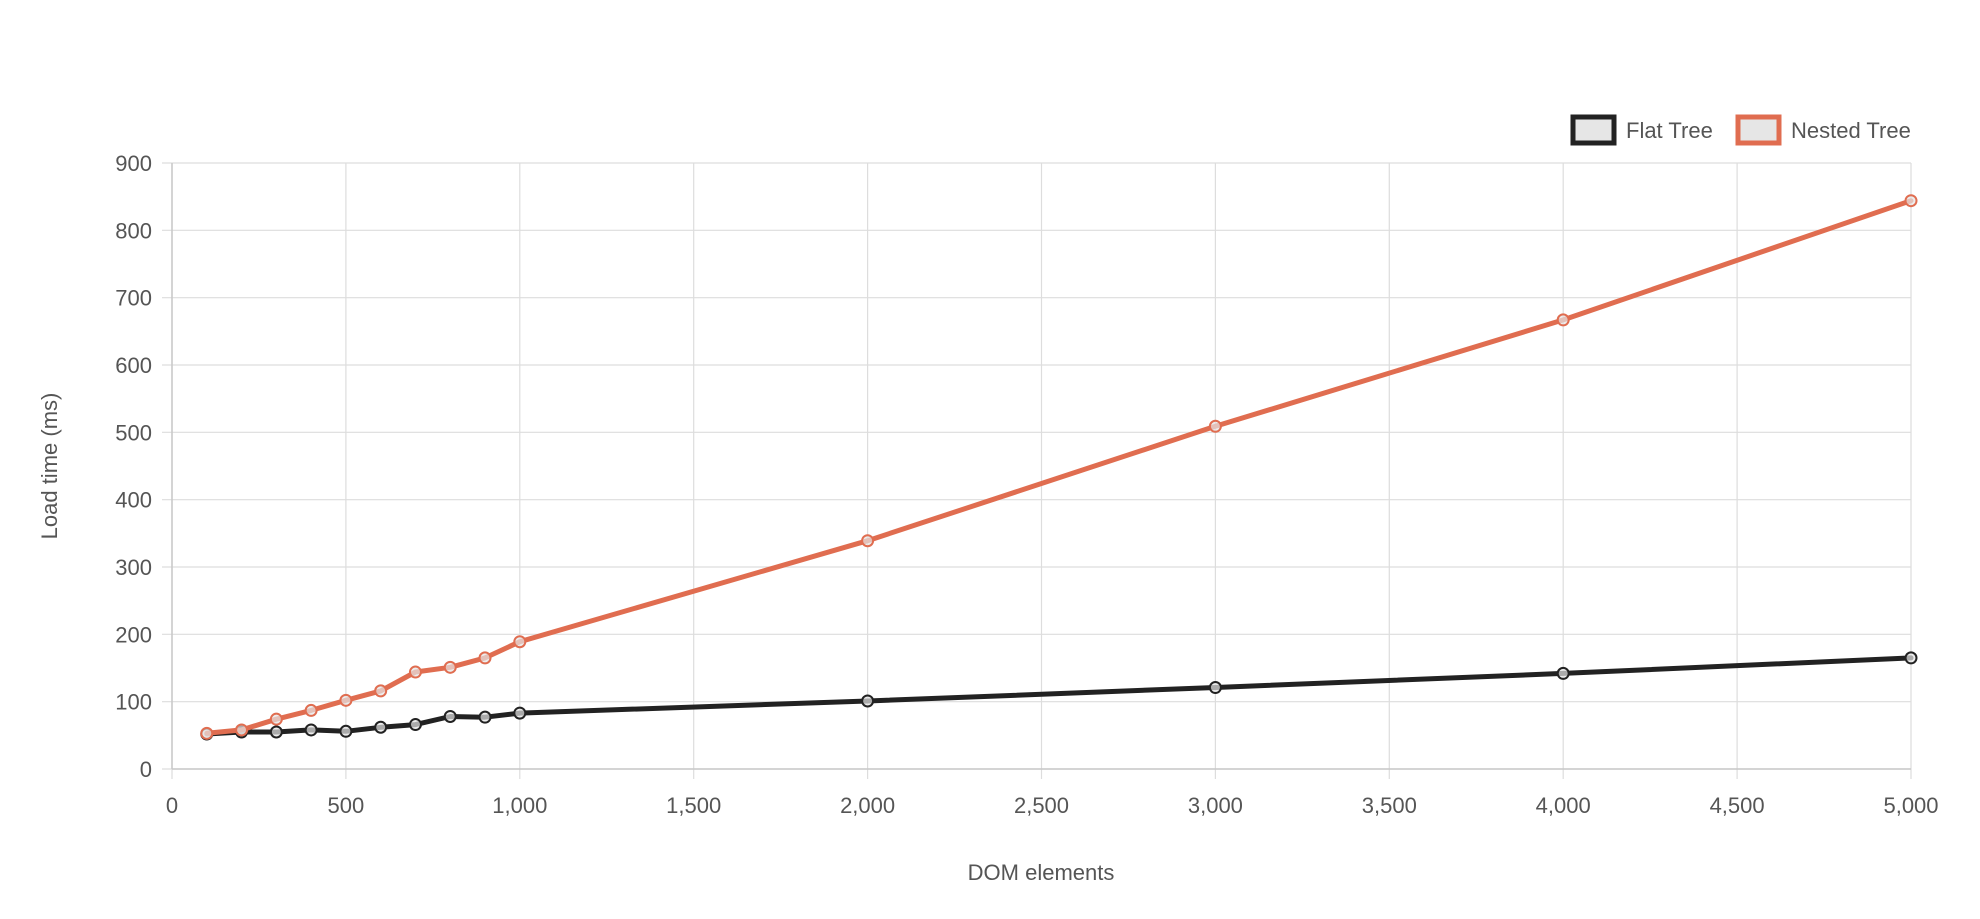  Describe the element at coordinates (1758, 130) in the screenshot. I see `legend-swatch-nested-tree` at that location.